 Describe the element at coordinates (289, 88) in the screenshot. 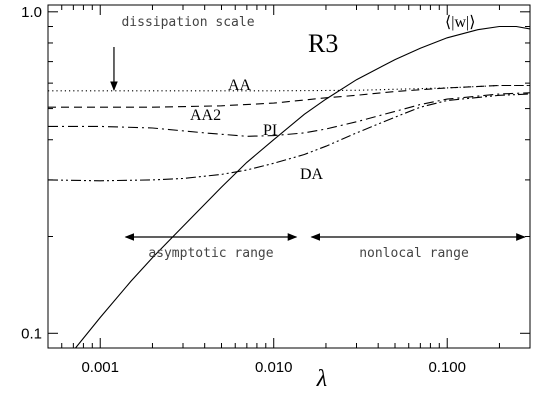

I see `series-line-aa` at that location.